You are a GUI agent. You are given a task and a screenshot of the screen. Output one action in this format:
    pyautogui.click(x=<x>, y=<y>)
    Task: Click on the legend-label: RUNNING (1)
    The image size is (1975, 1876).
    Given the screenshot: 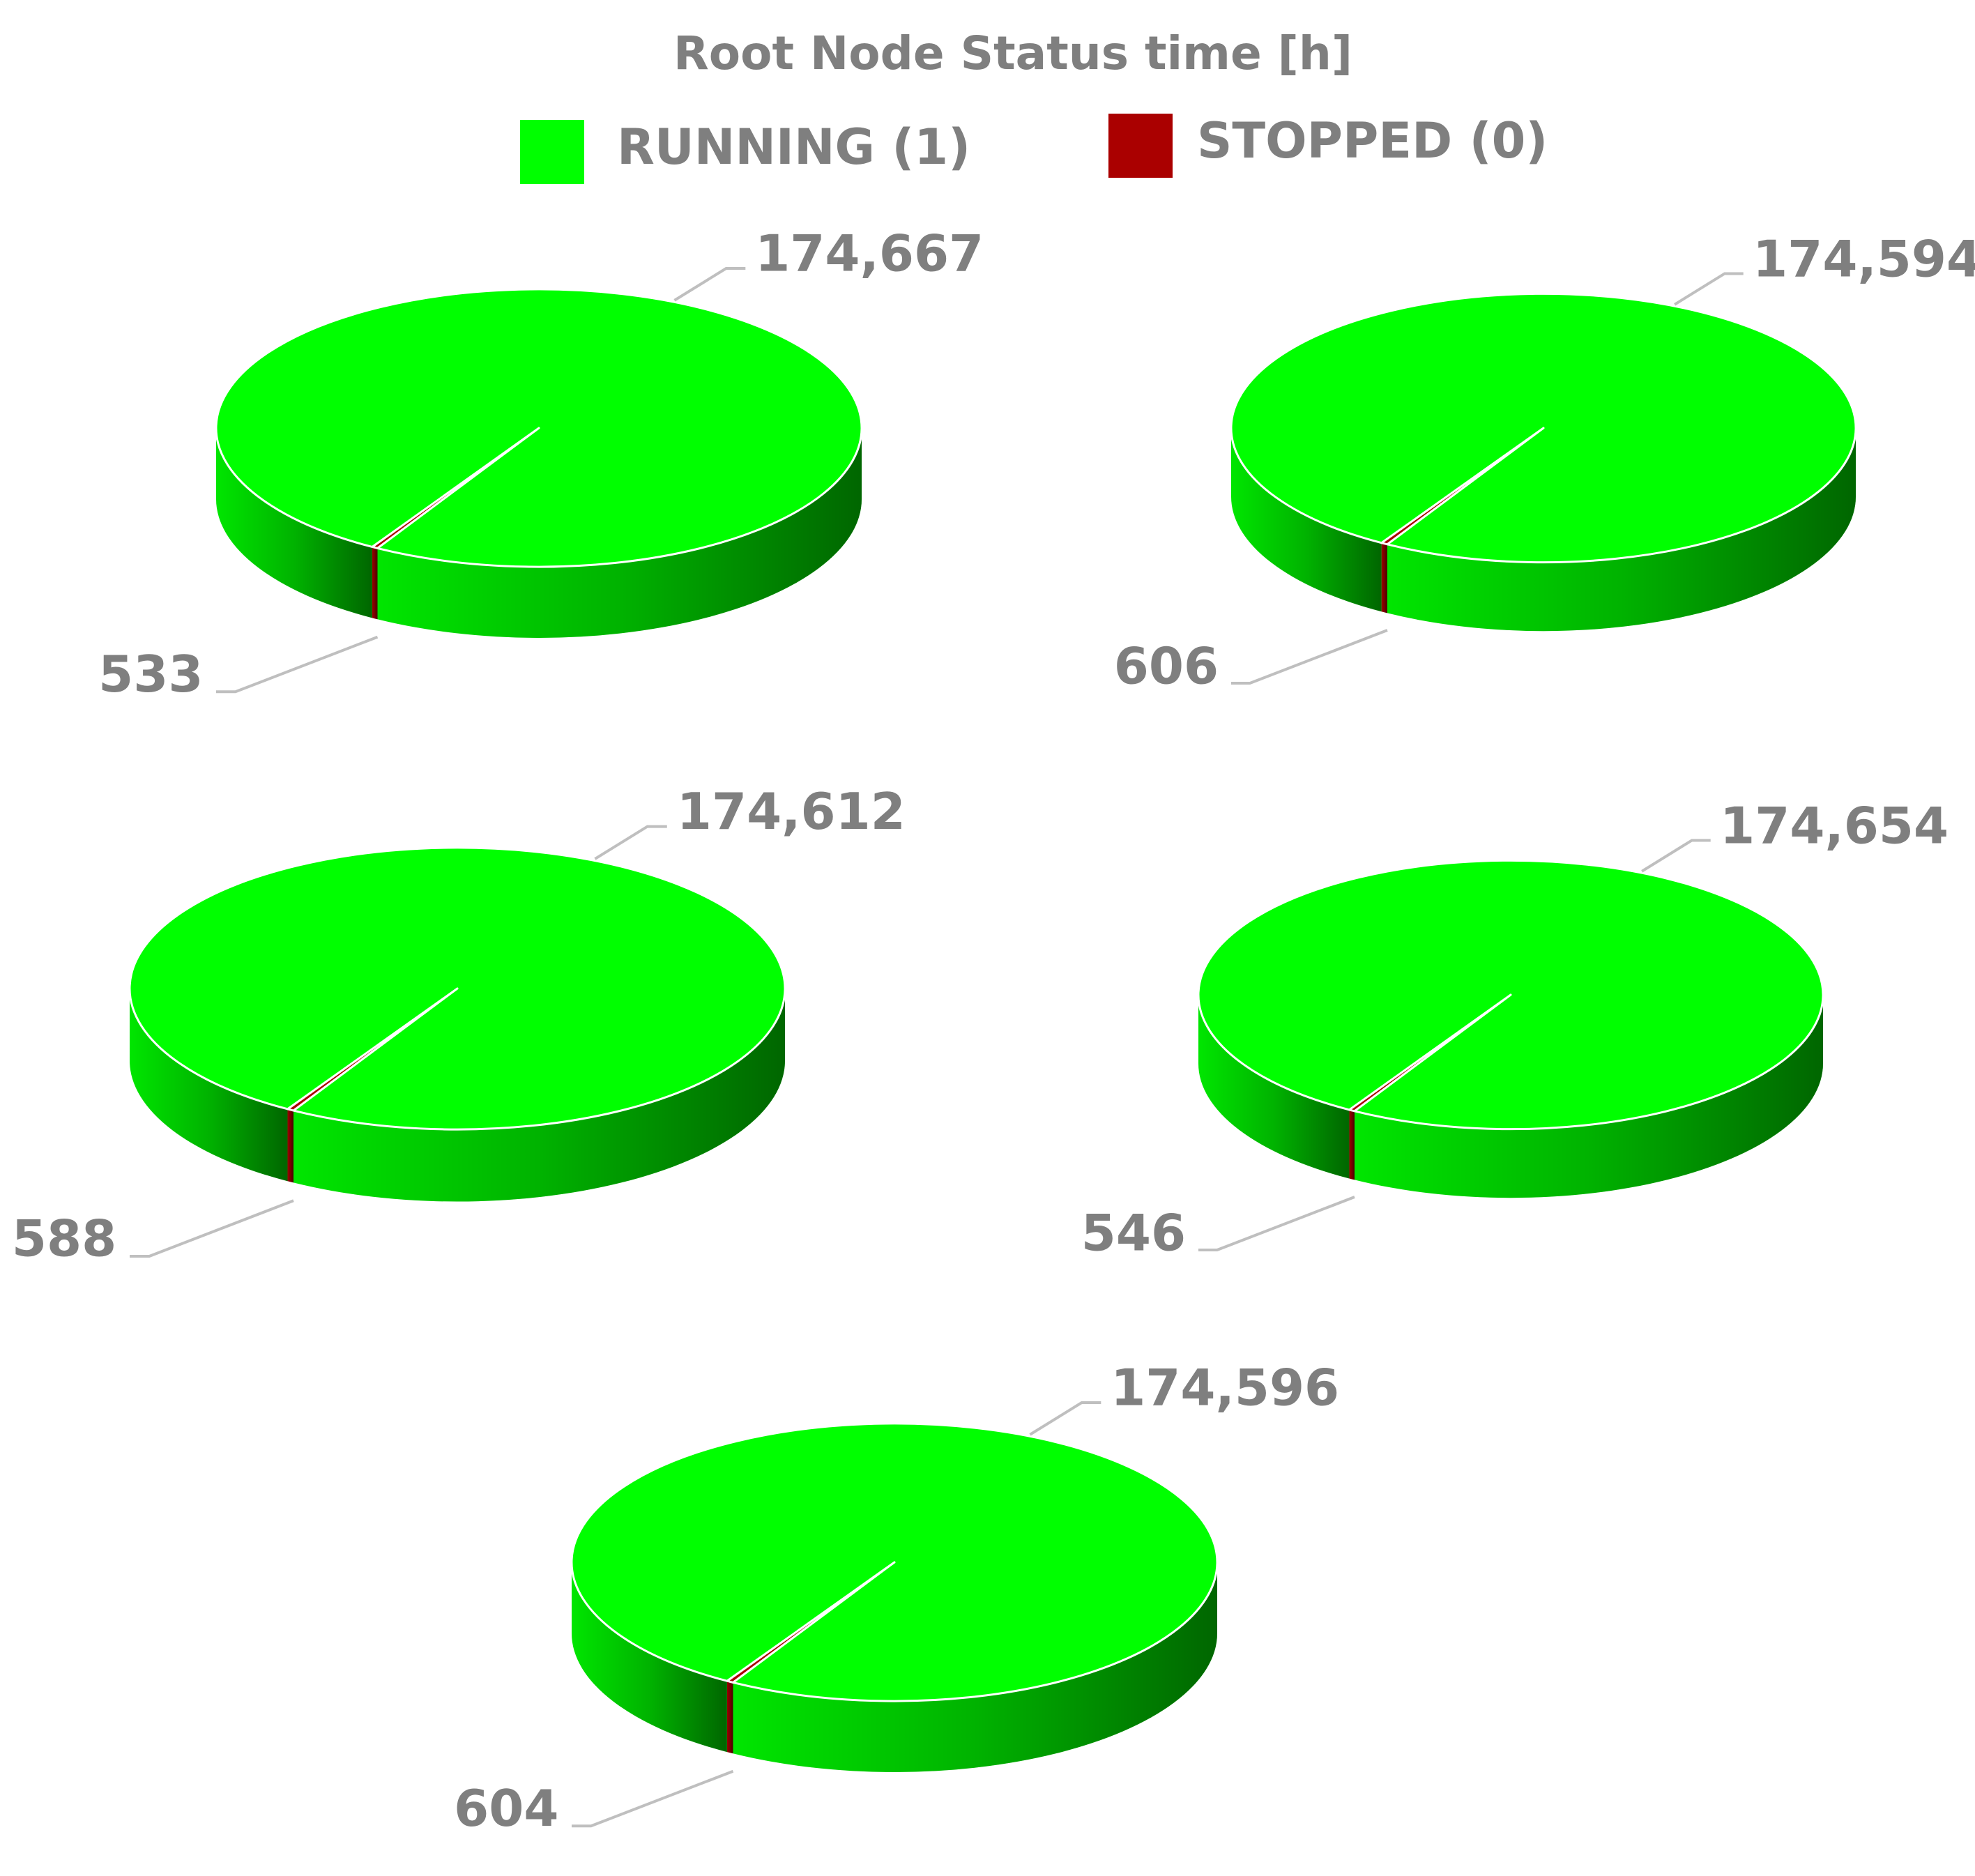 What is the action you would take?
    pyautogui.click(x=793, y=147)
    